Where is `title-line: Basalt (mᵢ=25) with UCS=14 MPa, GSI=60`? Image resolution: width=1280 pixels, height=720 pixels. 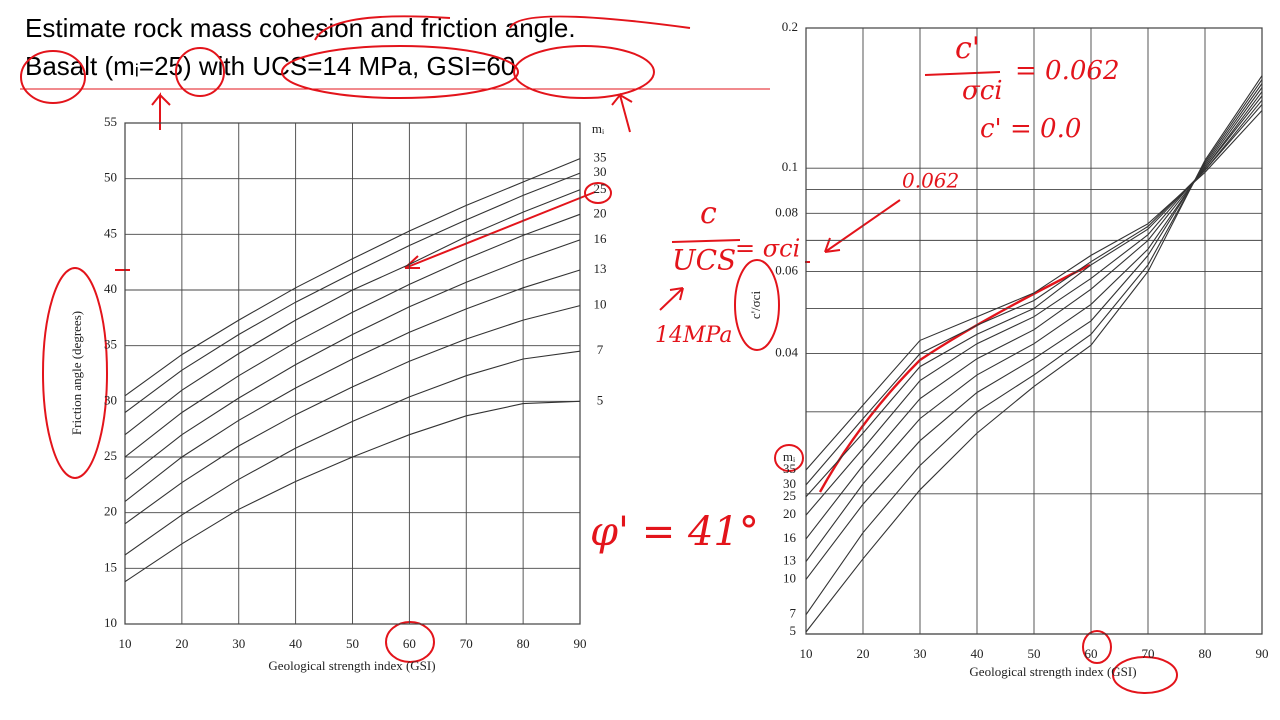 title-line: Basalt (mᵢ=25) with UCS=14 MPa, GSI=60 is located at coordinates (270, 66).